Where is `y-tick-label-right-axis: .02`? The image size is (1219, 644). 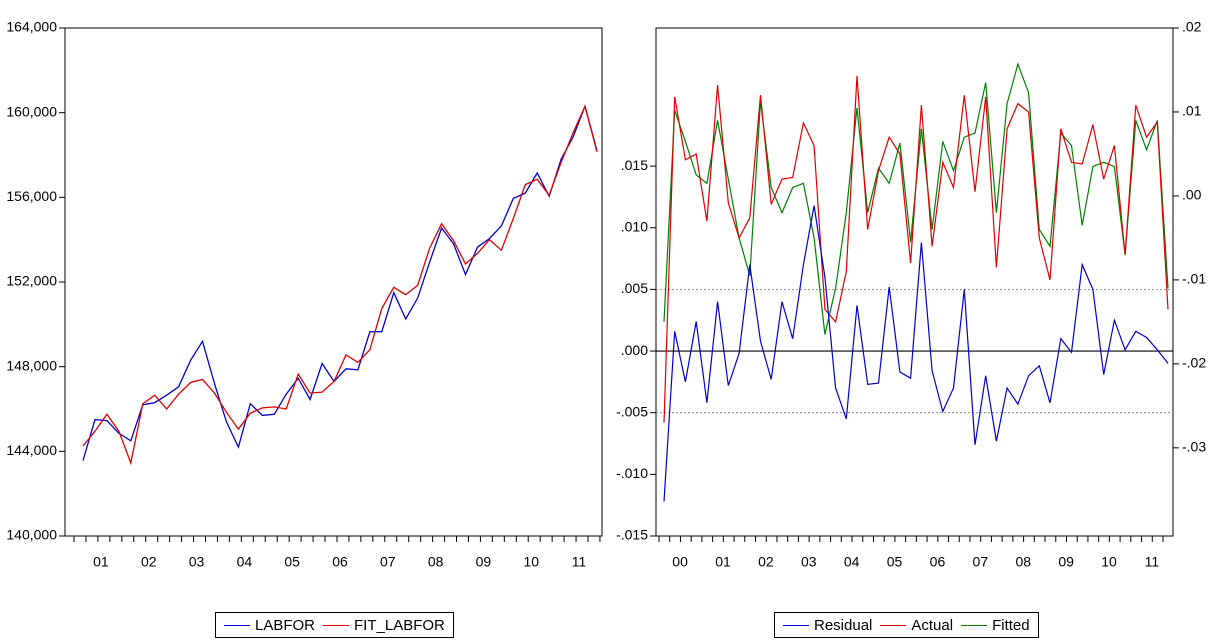
y-tick-label-right-axis: .02 is located at coordinates (1192, 27).